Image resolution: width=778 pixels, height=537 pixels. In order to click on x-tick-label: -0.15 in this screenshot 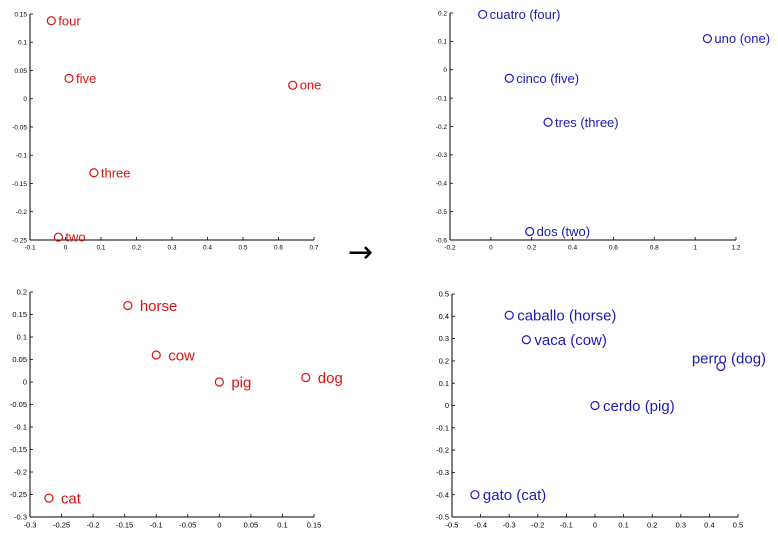, I will do `click(124, 525)`.